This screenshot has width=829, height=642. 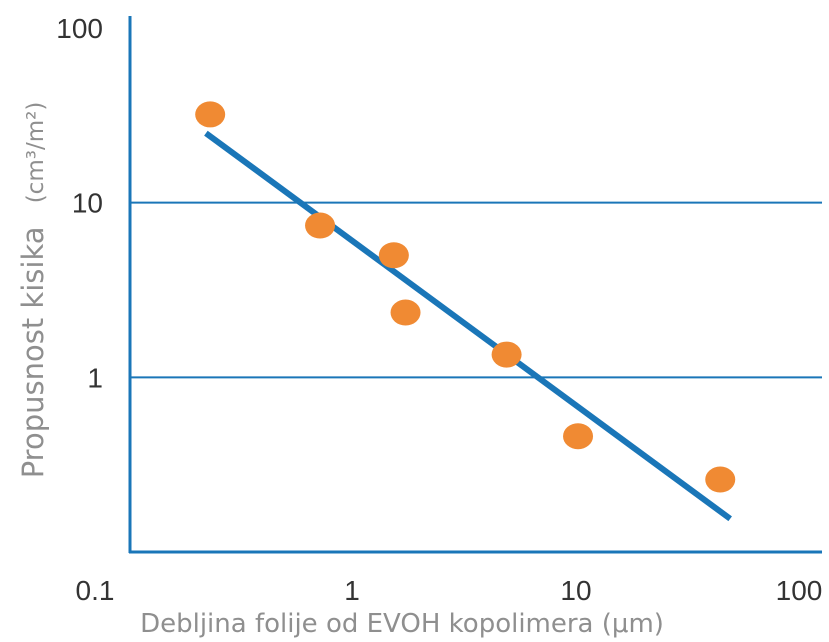 I want to click on x-tick-label: 10, so click(x=575, y=590).